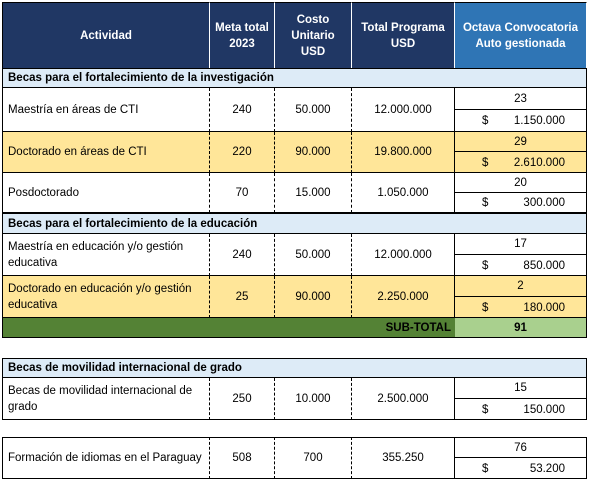  Describe the element at coordinates (403, 399) in the screenshot. I see `total-cell: 2.500.000` at that location.